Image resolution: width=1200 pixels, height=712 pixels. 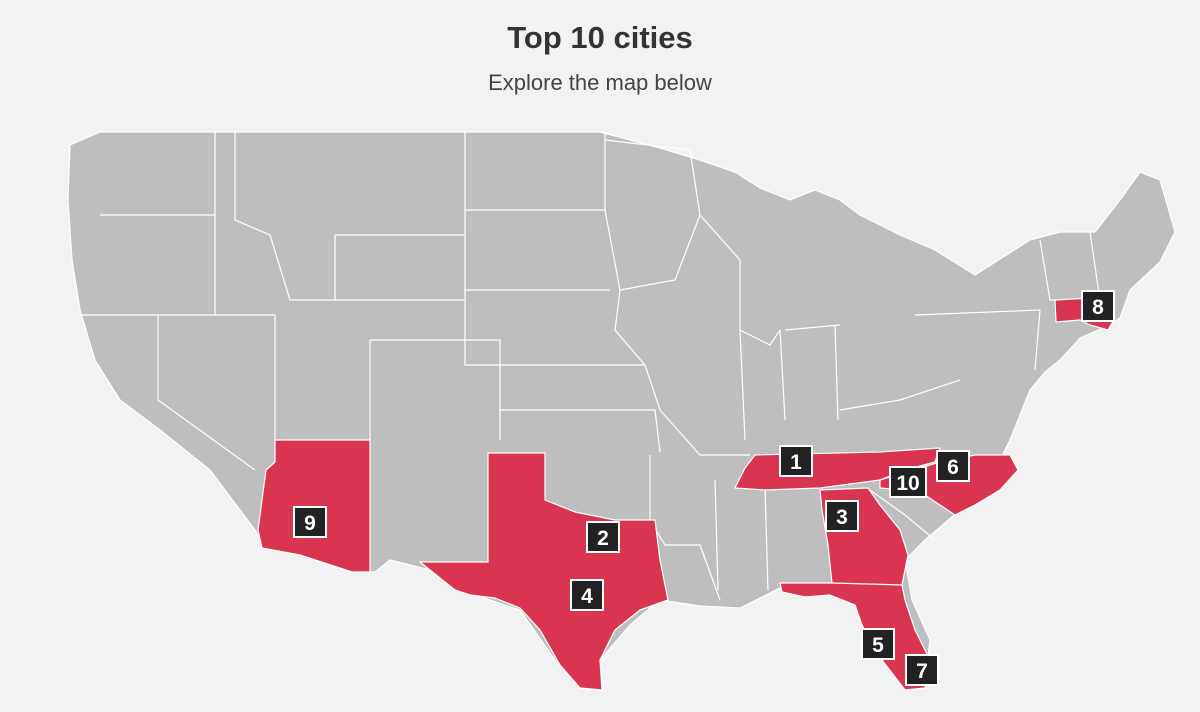 I want to click on marker-4: 4, so click(x=587, y=595).